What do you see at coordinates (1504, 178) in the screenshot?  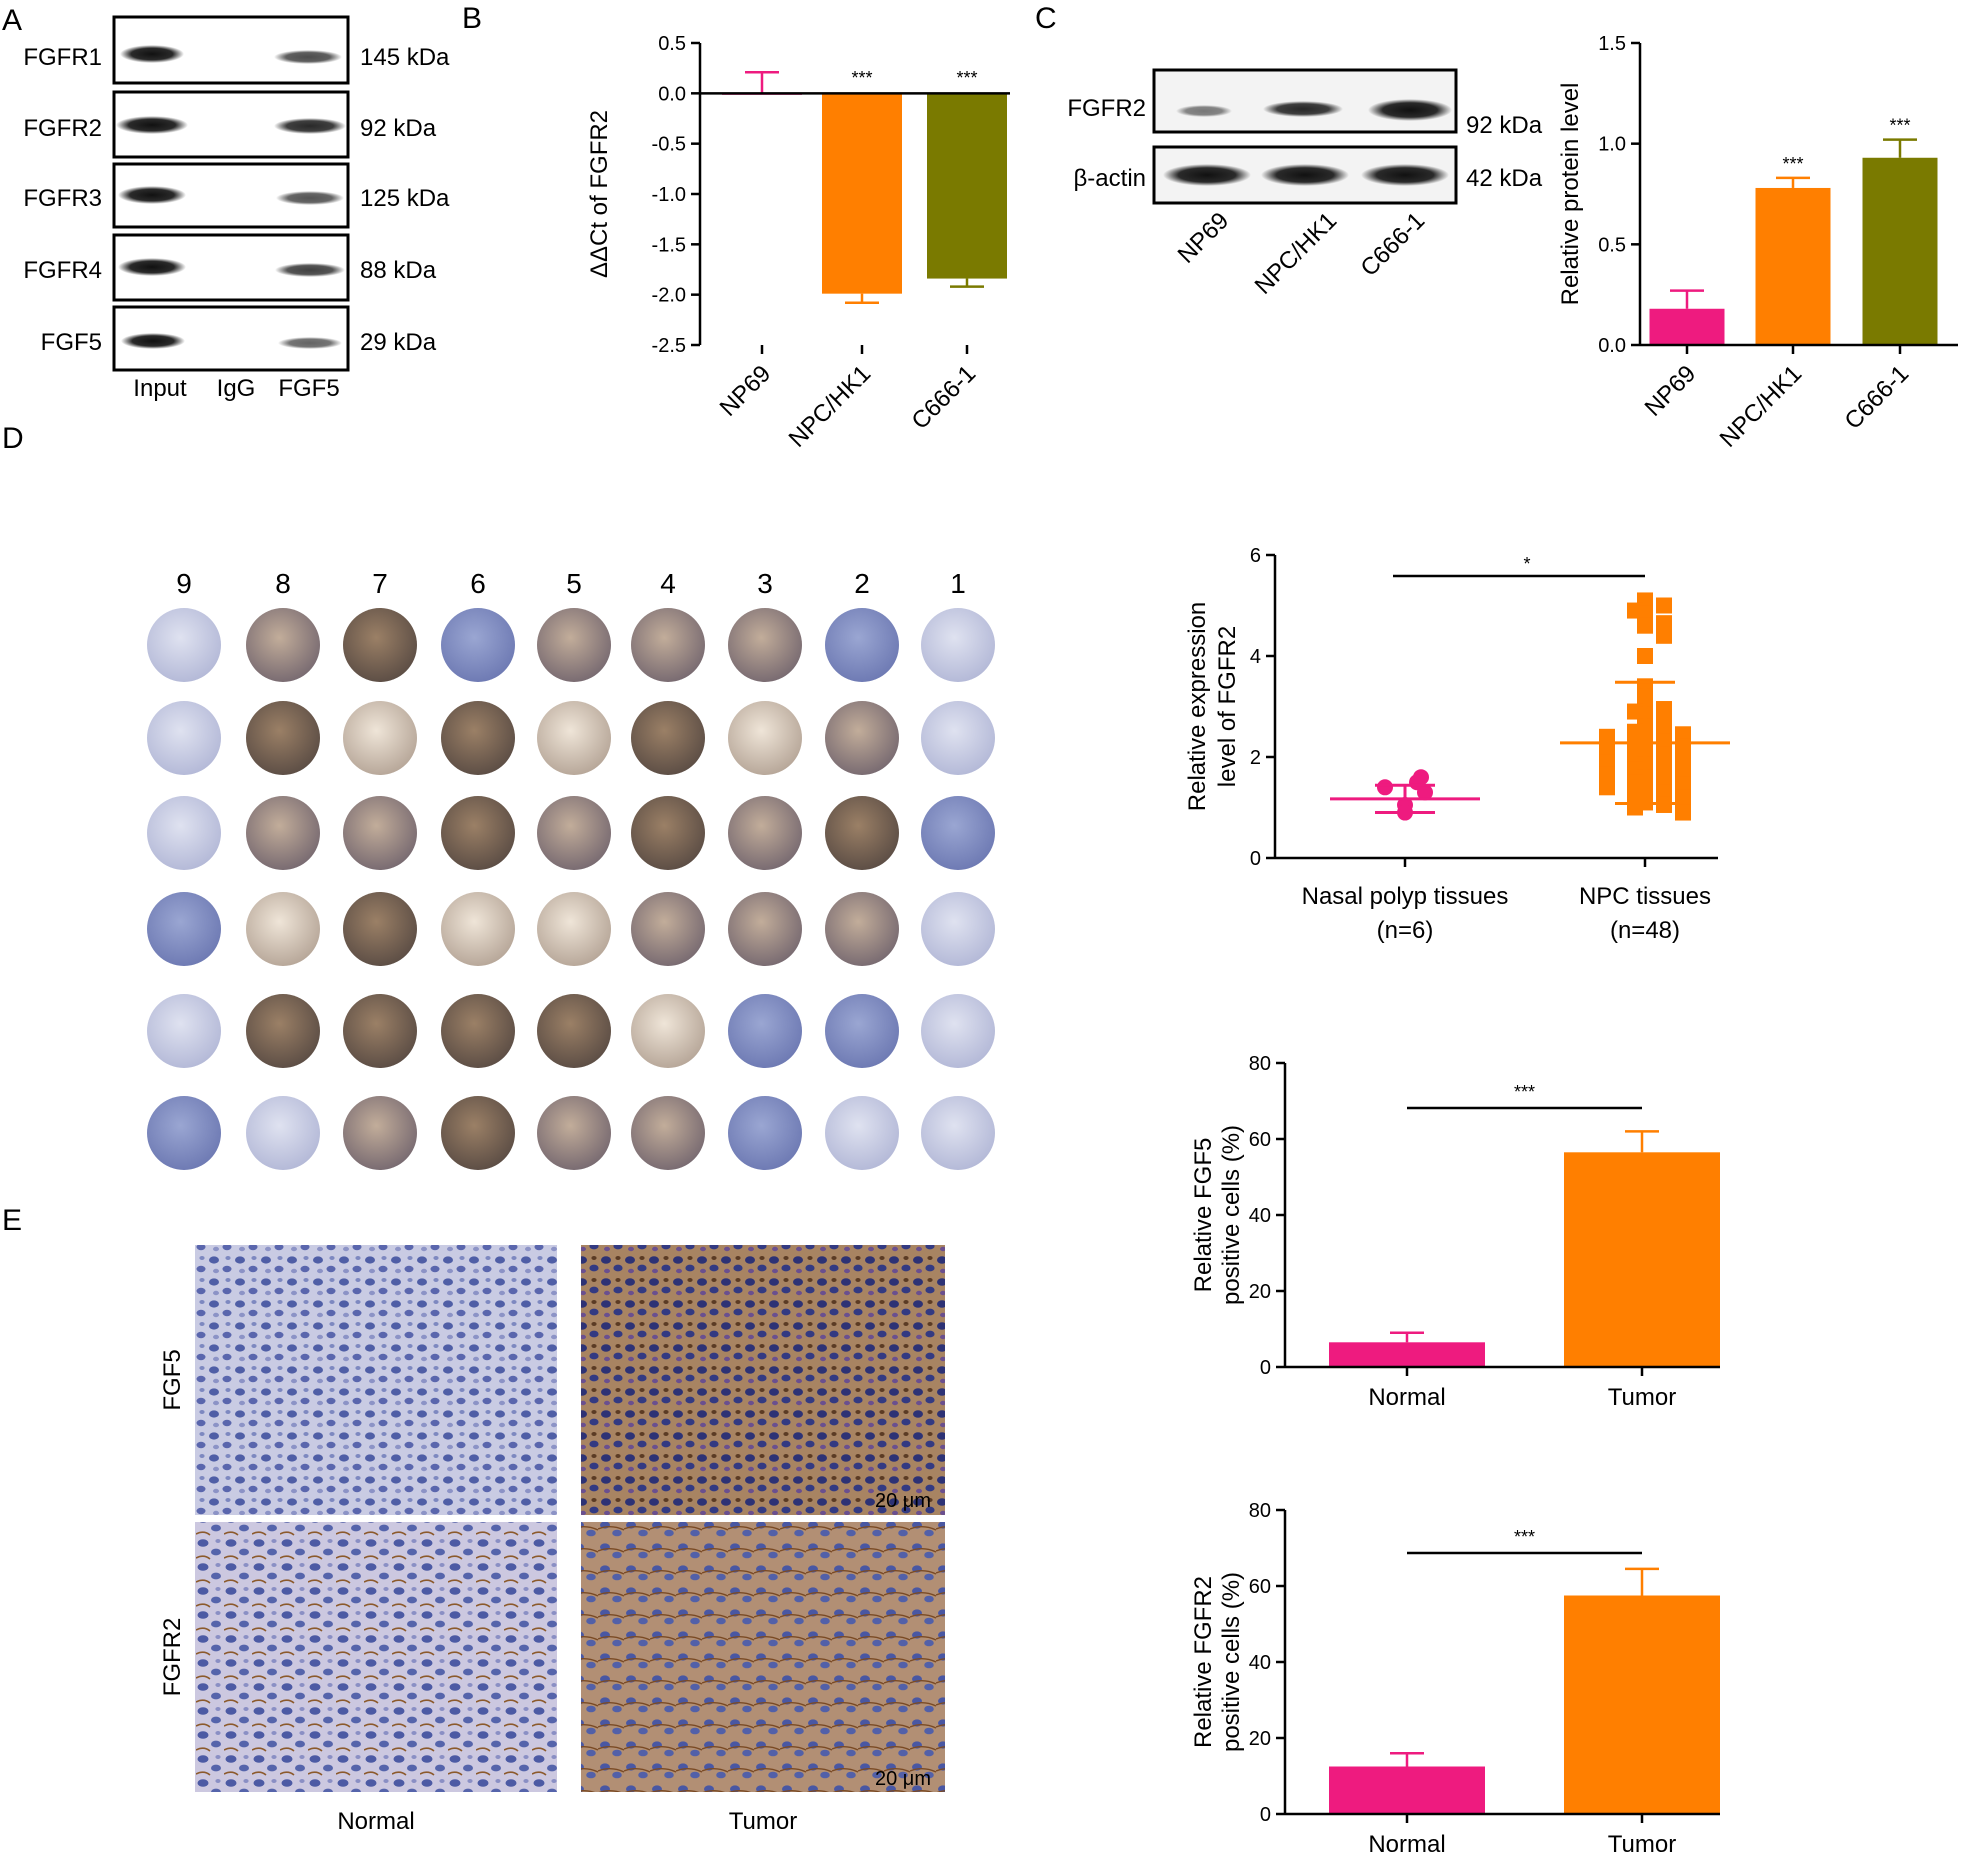 I see `kda-label: 42 kDa` at bounding box center [1504, 178].